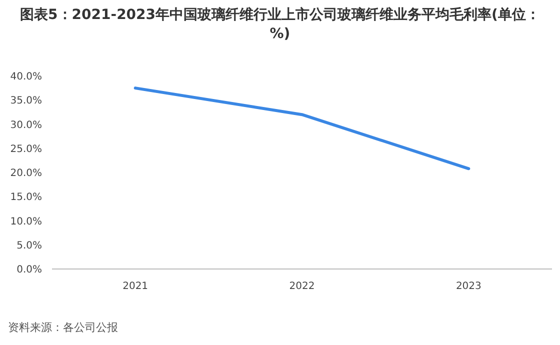 This screenshot has height=345, width=560. What do you see at coordinates (63, 327) in the screenshot?
I see `text: 资料来源：各公司公报` at bounding box center [63, 327].